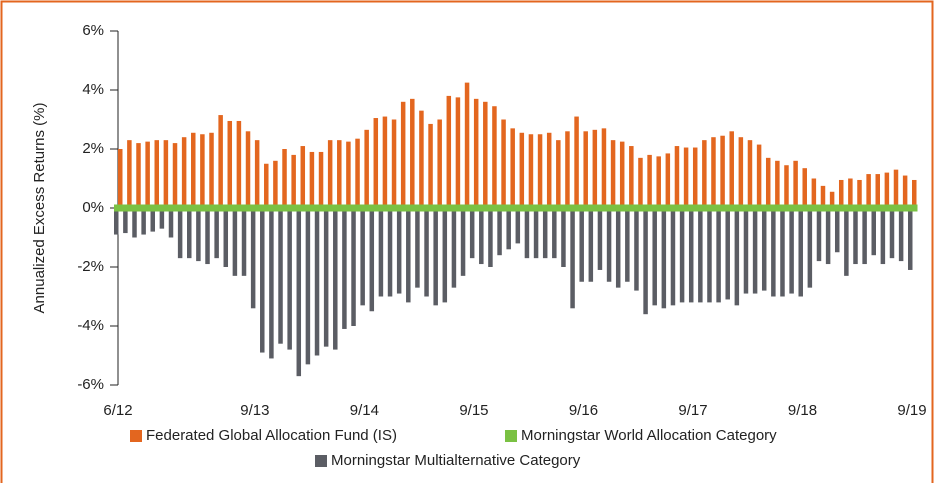 This screenshot has height=483, width=934. Describe the element at coordinates (456, 460) in the screenshot. I see `legend-label: Morningstar Multialternative Category` at that location.